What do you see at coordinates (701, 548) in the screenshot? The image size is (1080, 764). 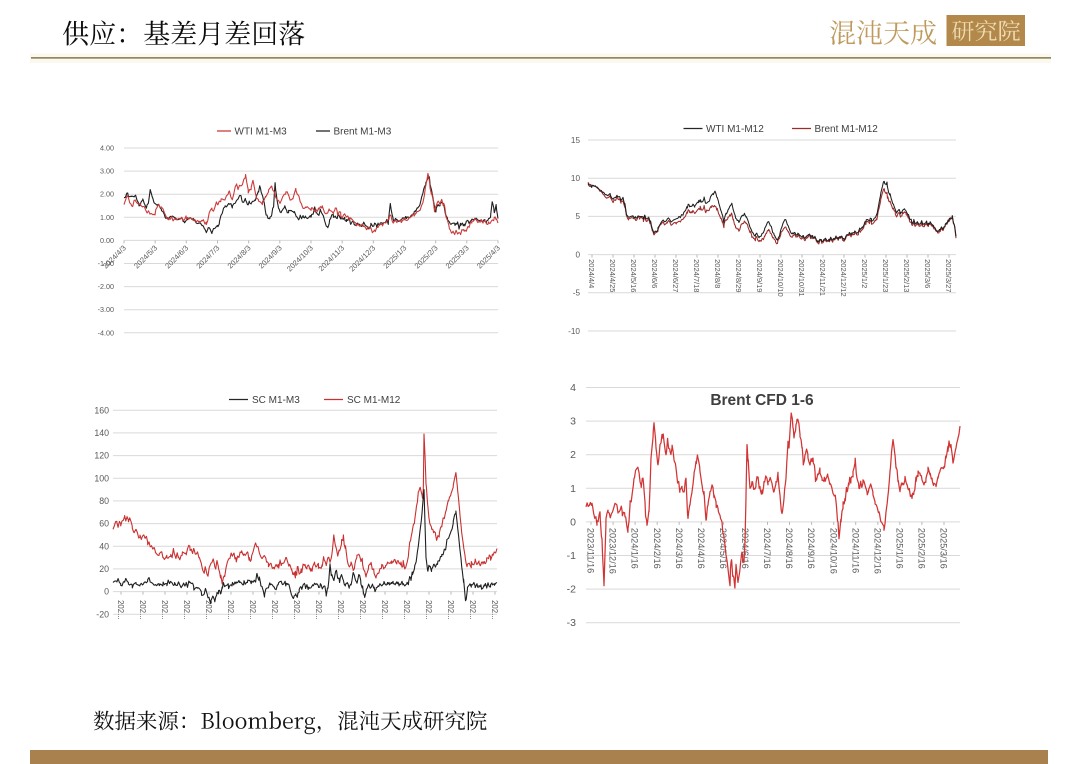 I see `svg-text: 2024/4/16` at bounding box center [701, 548].